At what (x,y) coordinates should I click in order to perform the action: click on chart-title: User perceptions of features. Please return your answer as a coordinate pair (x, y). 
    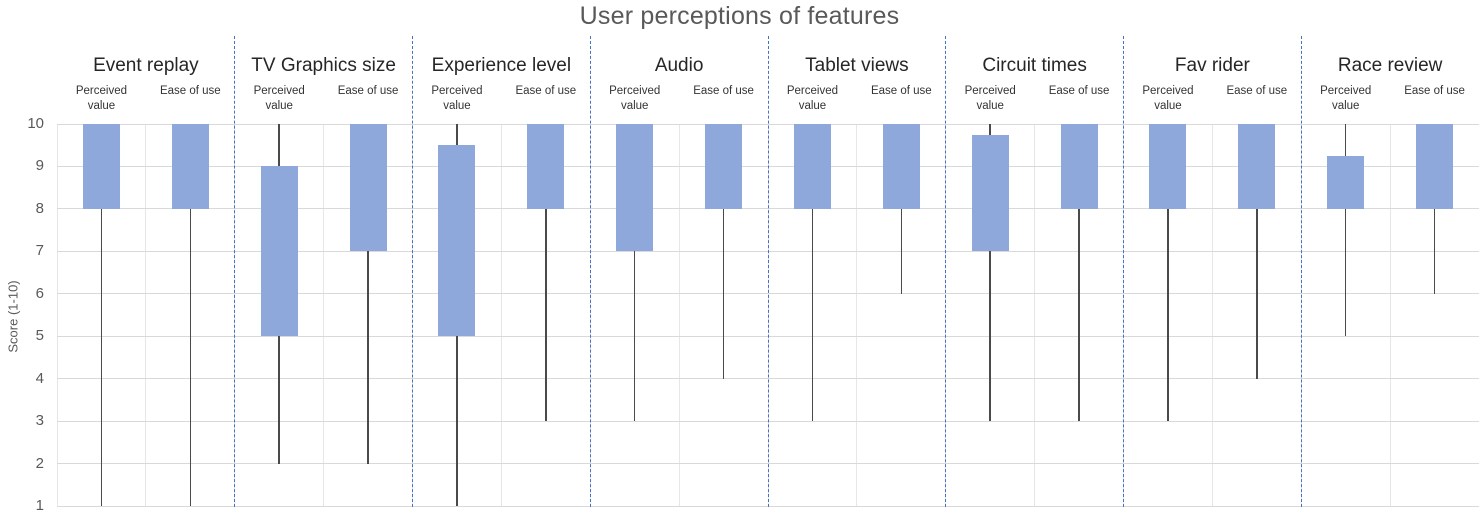
    Looking at the image, I should click on (739, 16).